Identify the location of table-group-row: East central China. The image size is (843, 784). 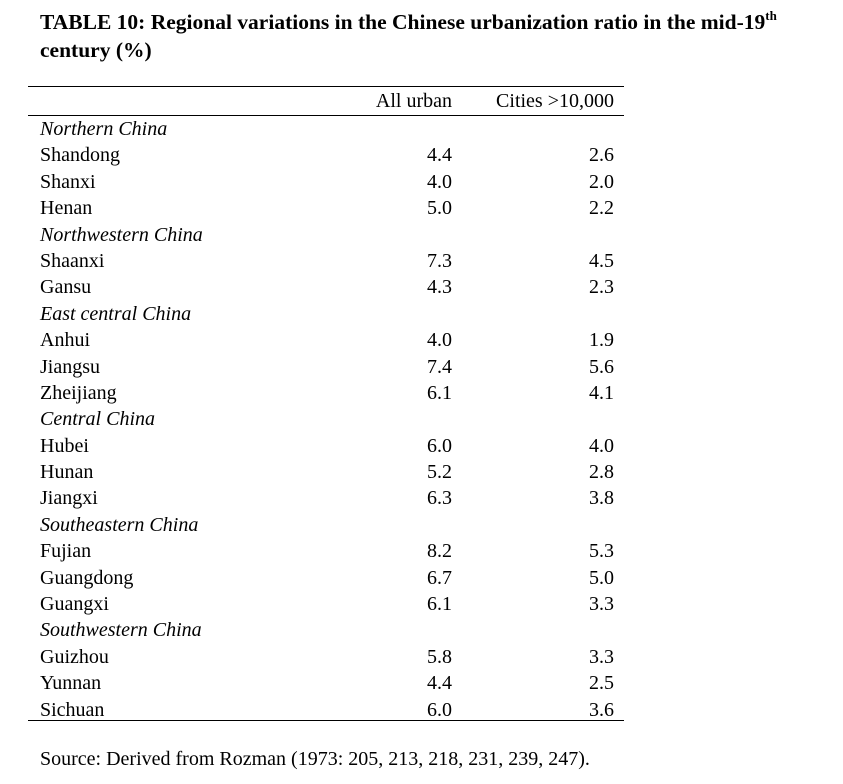
(326, 314).